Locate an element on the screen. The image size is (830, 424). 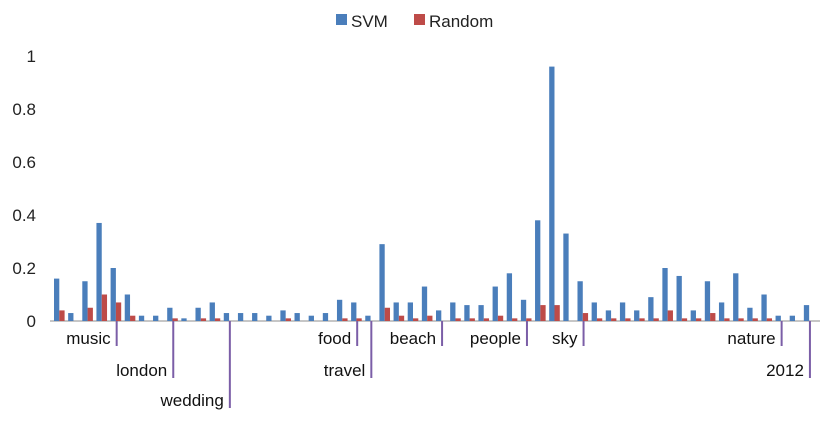
y-tick-label: 0.2 is located at coordinates (24, 268).